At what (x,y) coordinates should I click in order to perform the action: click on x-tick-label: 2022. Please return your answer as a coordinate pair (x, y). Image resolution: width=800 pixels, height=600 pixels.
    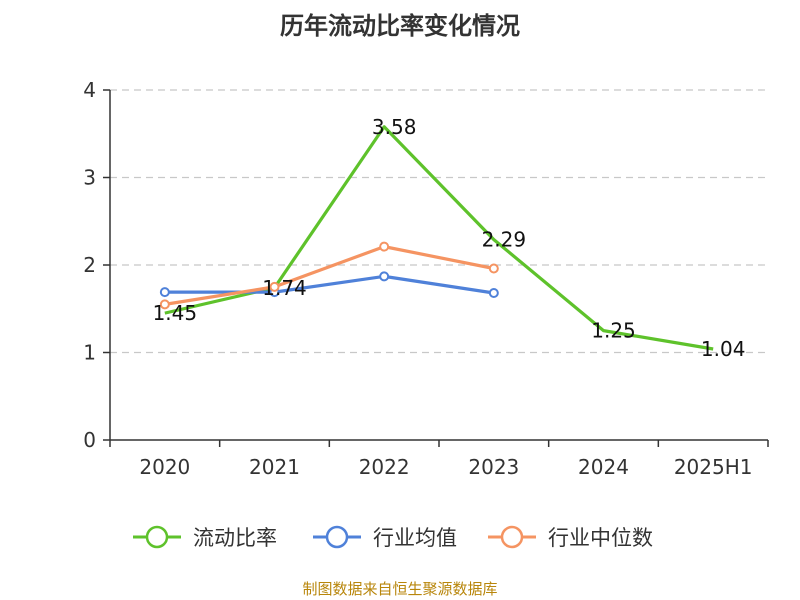
    Looking at the image, I should click on (384, 467).